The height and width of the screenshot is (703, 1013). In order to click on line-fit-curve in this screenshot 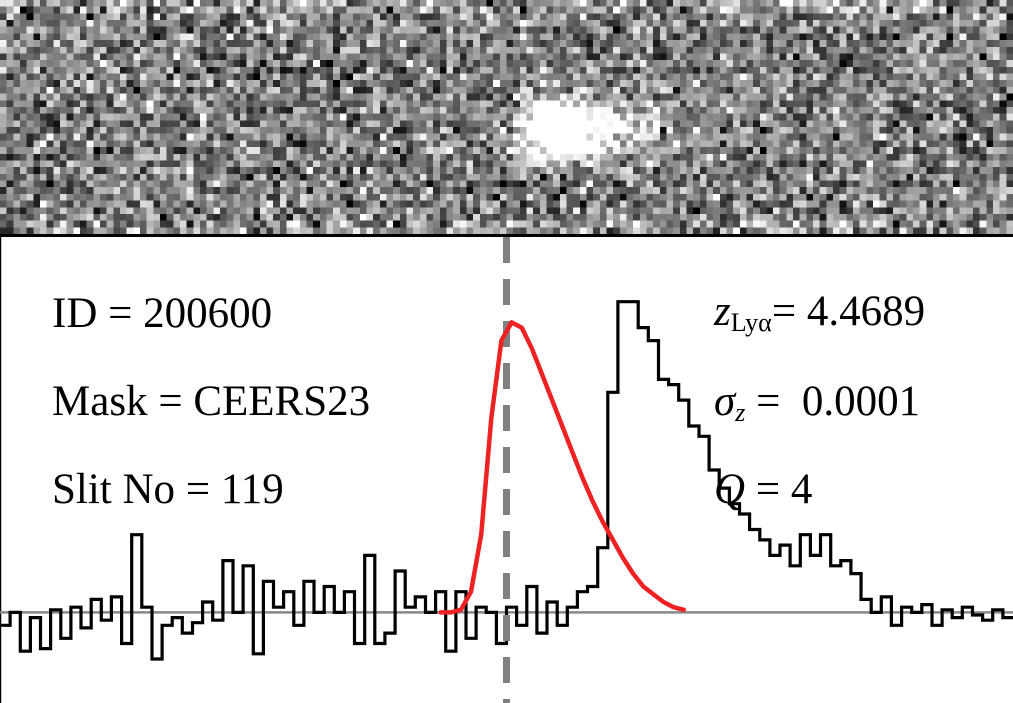, I will do `click(562, 467)`.